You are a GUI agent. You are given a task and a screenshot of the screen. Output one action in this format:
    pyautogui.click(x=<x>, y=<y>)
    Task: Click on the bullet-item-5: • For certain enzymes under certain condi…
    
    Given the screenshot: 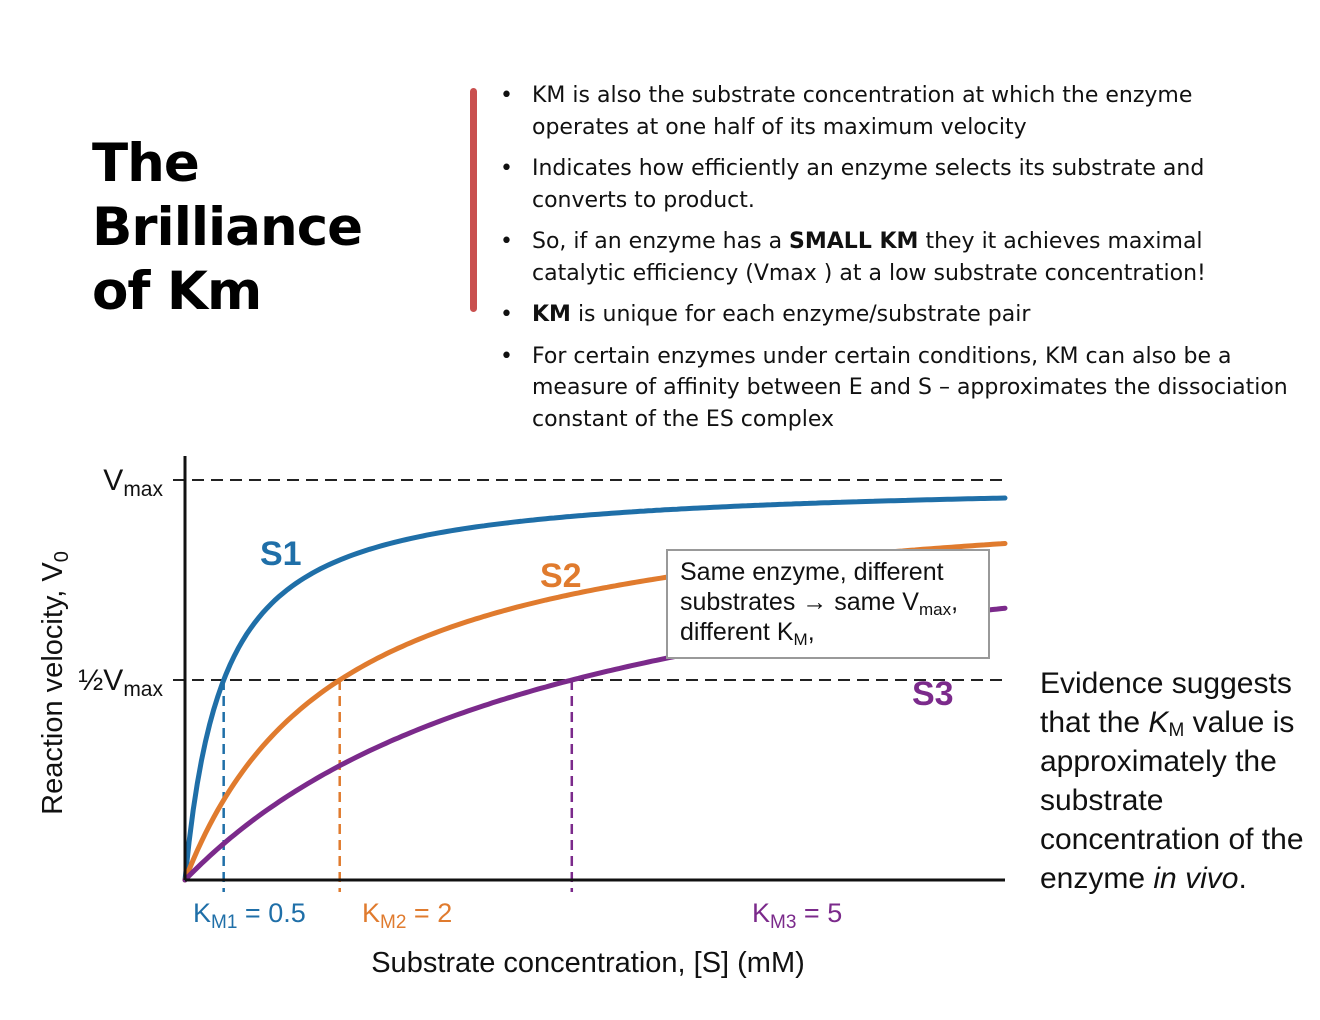 What is the action you would take?
    pyautogui.click(x=895, y=388)
    